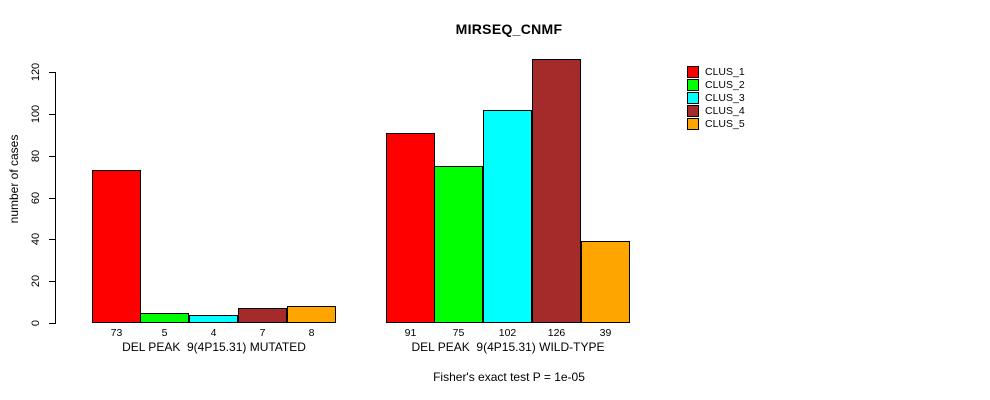 Image resolution: width=990 pixels, height=400 pixels. What do you see at coordinates (36, 72) in the screenshot?
I see `y-axis-tick-label: 120` at bounding box center [36, 72].